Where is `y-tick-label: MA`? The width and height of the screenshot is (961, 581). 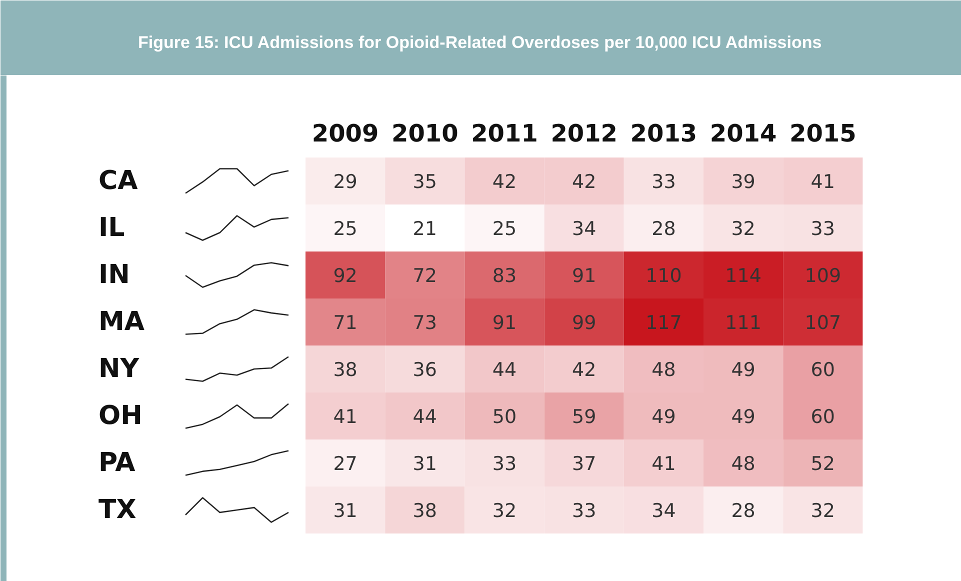
y-tick-label: MA is located at coordinates (121, 322).